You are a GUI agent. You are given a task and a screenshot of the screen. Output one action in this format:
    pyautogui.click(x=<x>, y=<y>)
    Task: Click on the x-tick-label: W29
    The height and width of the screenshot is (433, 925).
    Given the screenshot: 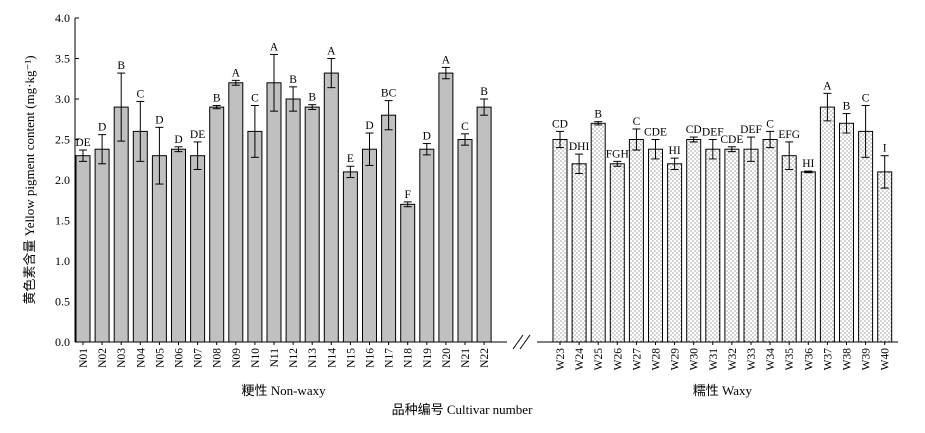 What is the action you would take?
    pyautogui.click(x=676, y=359)
    